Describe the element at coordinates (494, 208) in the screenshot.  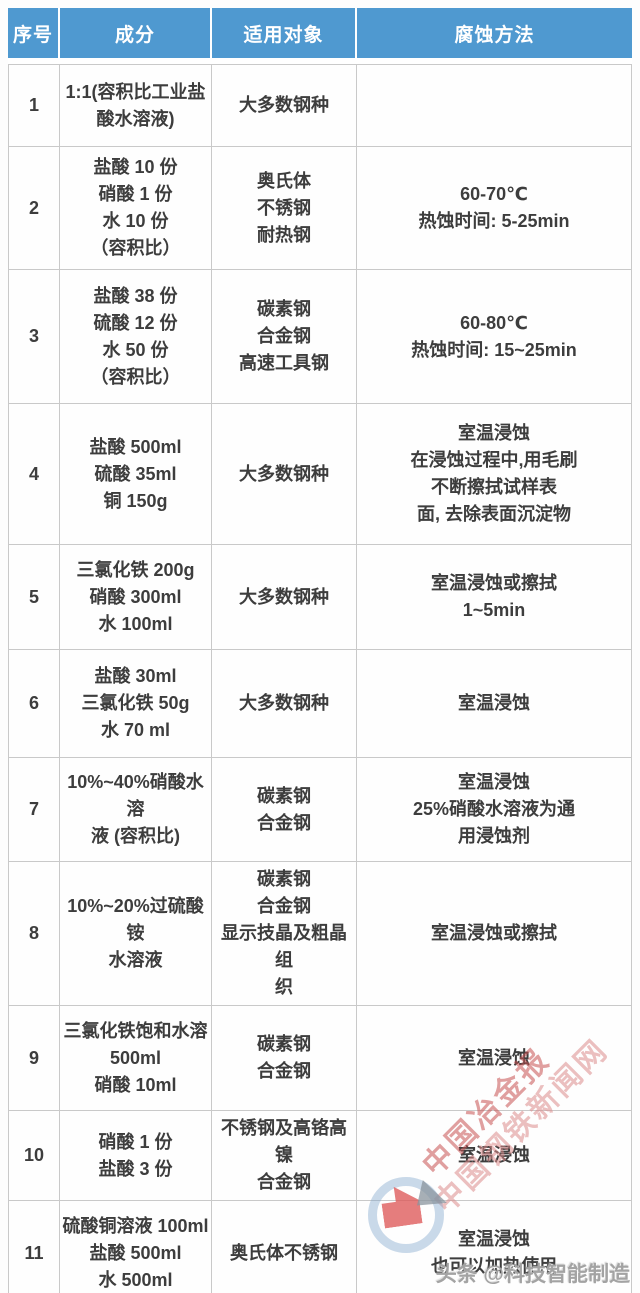
I see `cell-method: 60-70℃ 热蚀时间: 5-25min` at that location.